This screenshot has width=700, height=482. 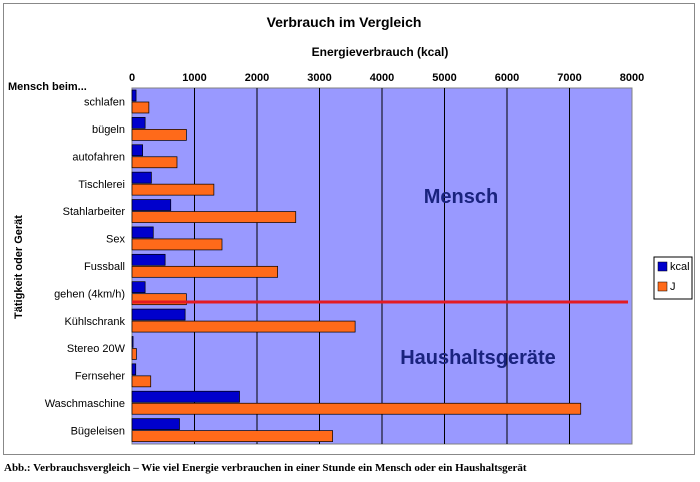 What do you see at coordinates (98, 431) in the screenshot?
I see `category-label: Bügeleisen` at bounding box center [98, 431].